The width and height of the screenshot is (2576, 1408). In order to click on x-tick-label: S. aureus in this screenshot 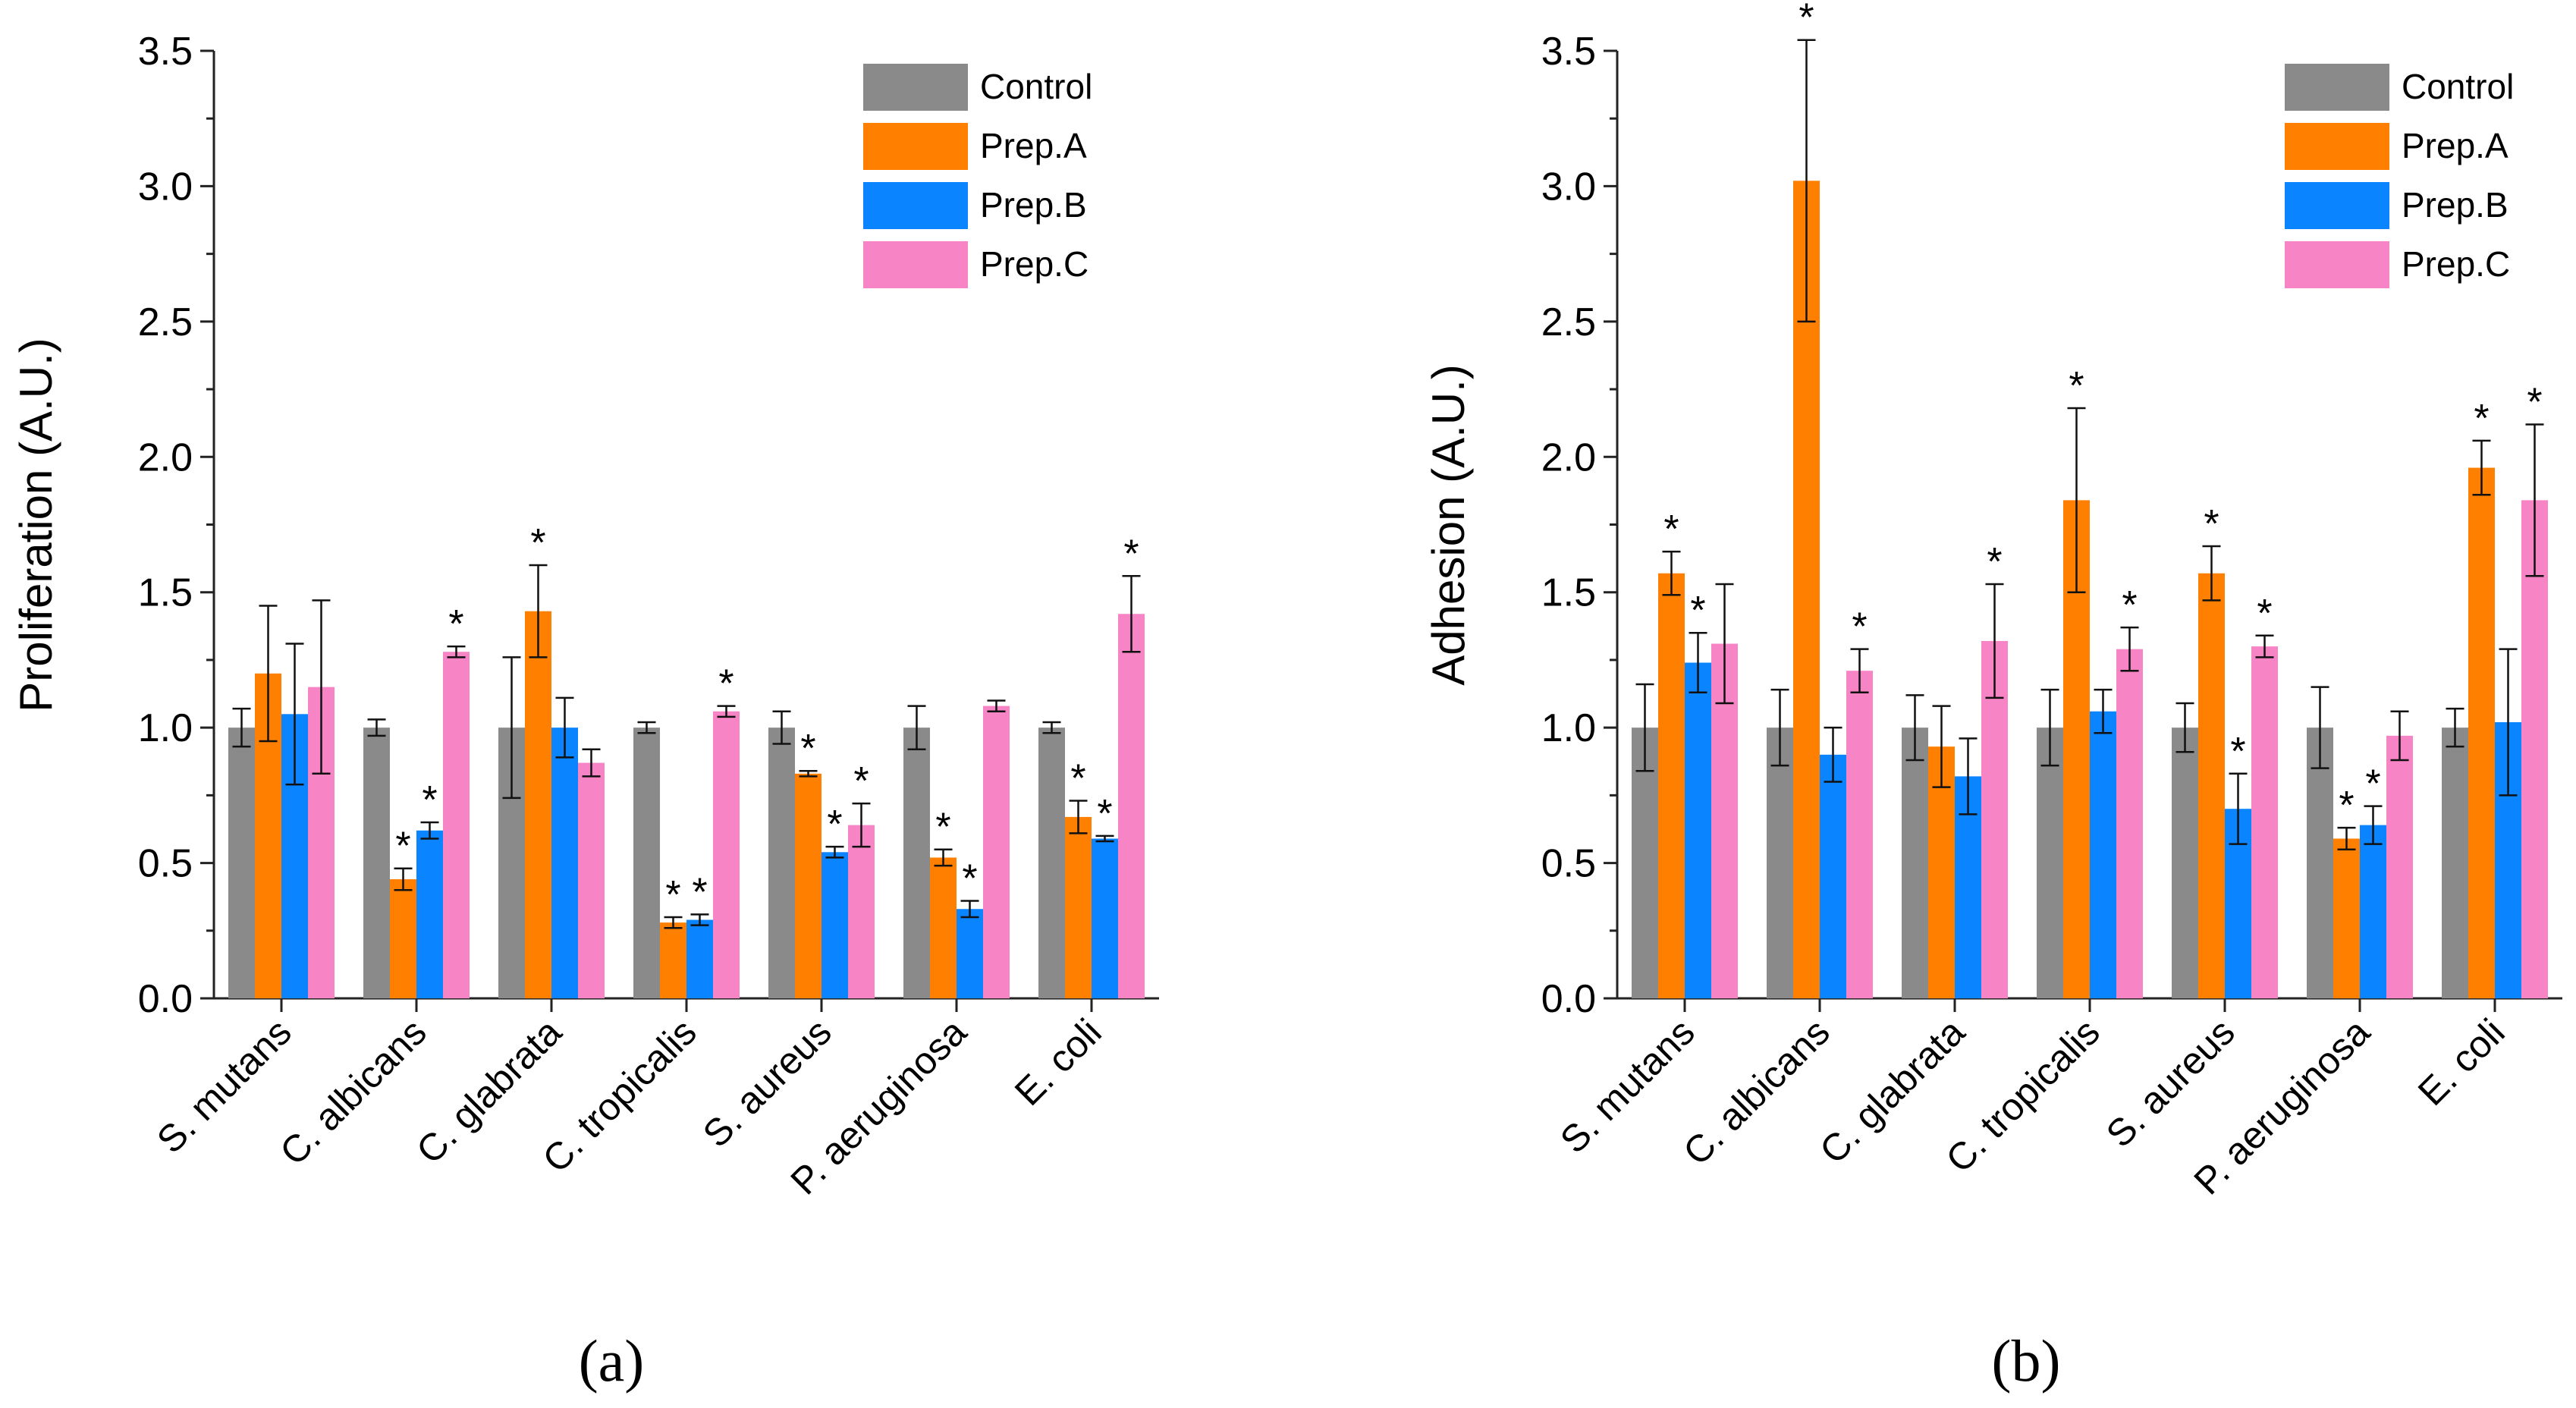, I will do `click(767, 1082)`.